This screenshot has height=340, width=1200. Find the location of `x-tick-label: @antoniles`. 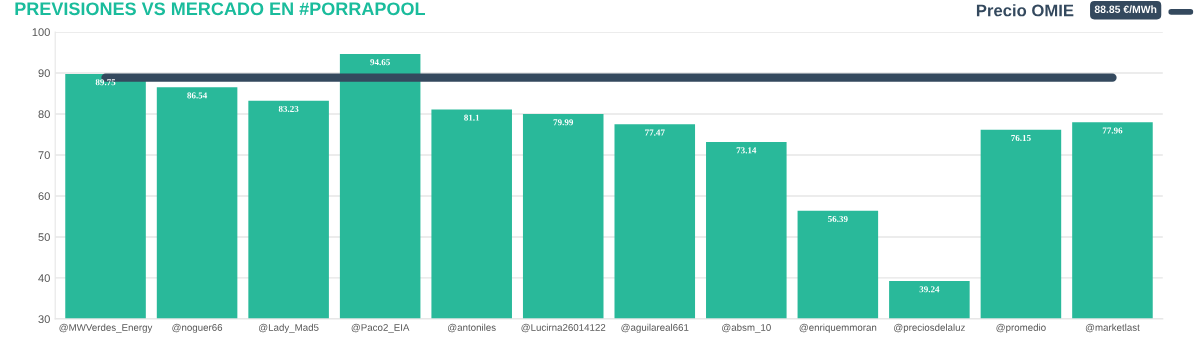

x-tick-label: @antoniles is located at coordinates (472, 328).